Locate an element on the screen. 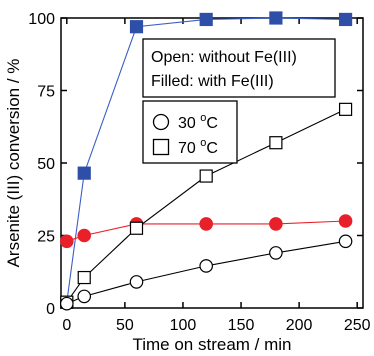 The height and width of the screenshot is (356, 374). legend-square-marker is located at coordinates (161, 147).